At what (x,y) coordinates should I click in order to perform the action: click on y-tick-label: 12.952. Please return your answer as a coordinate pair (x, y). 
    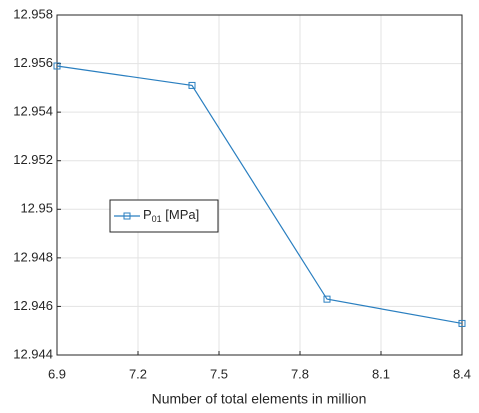
    Looking at the image, I should click on (33, 159).